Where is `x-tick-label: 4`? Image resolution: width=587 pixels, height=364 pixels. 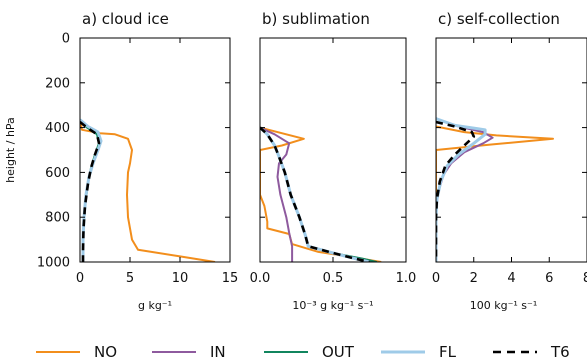
x-tick-label: 4 is located at coordinates (511, 278).